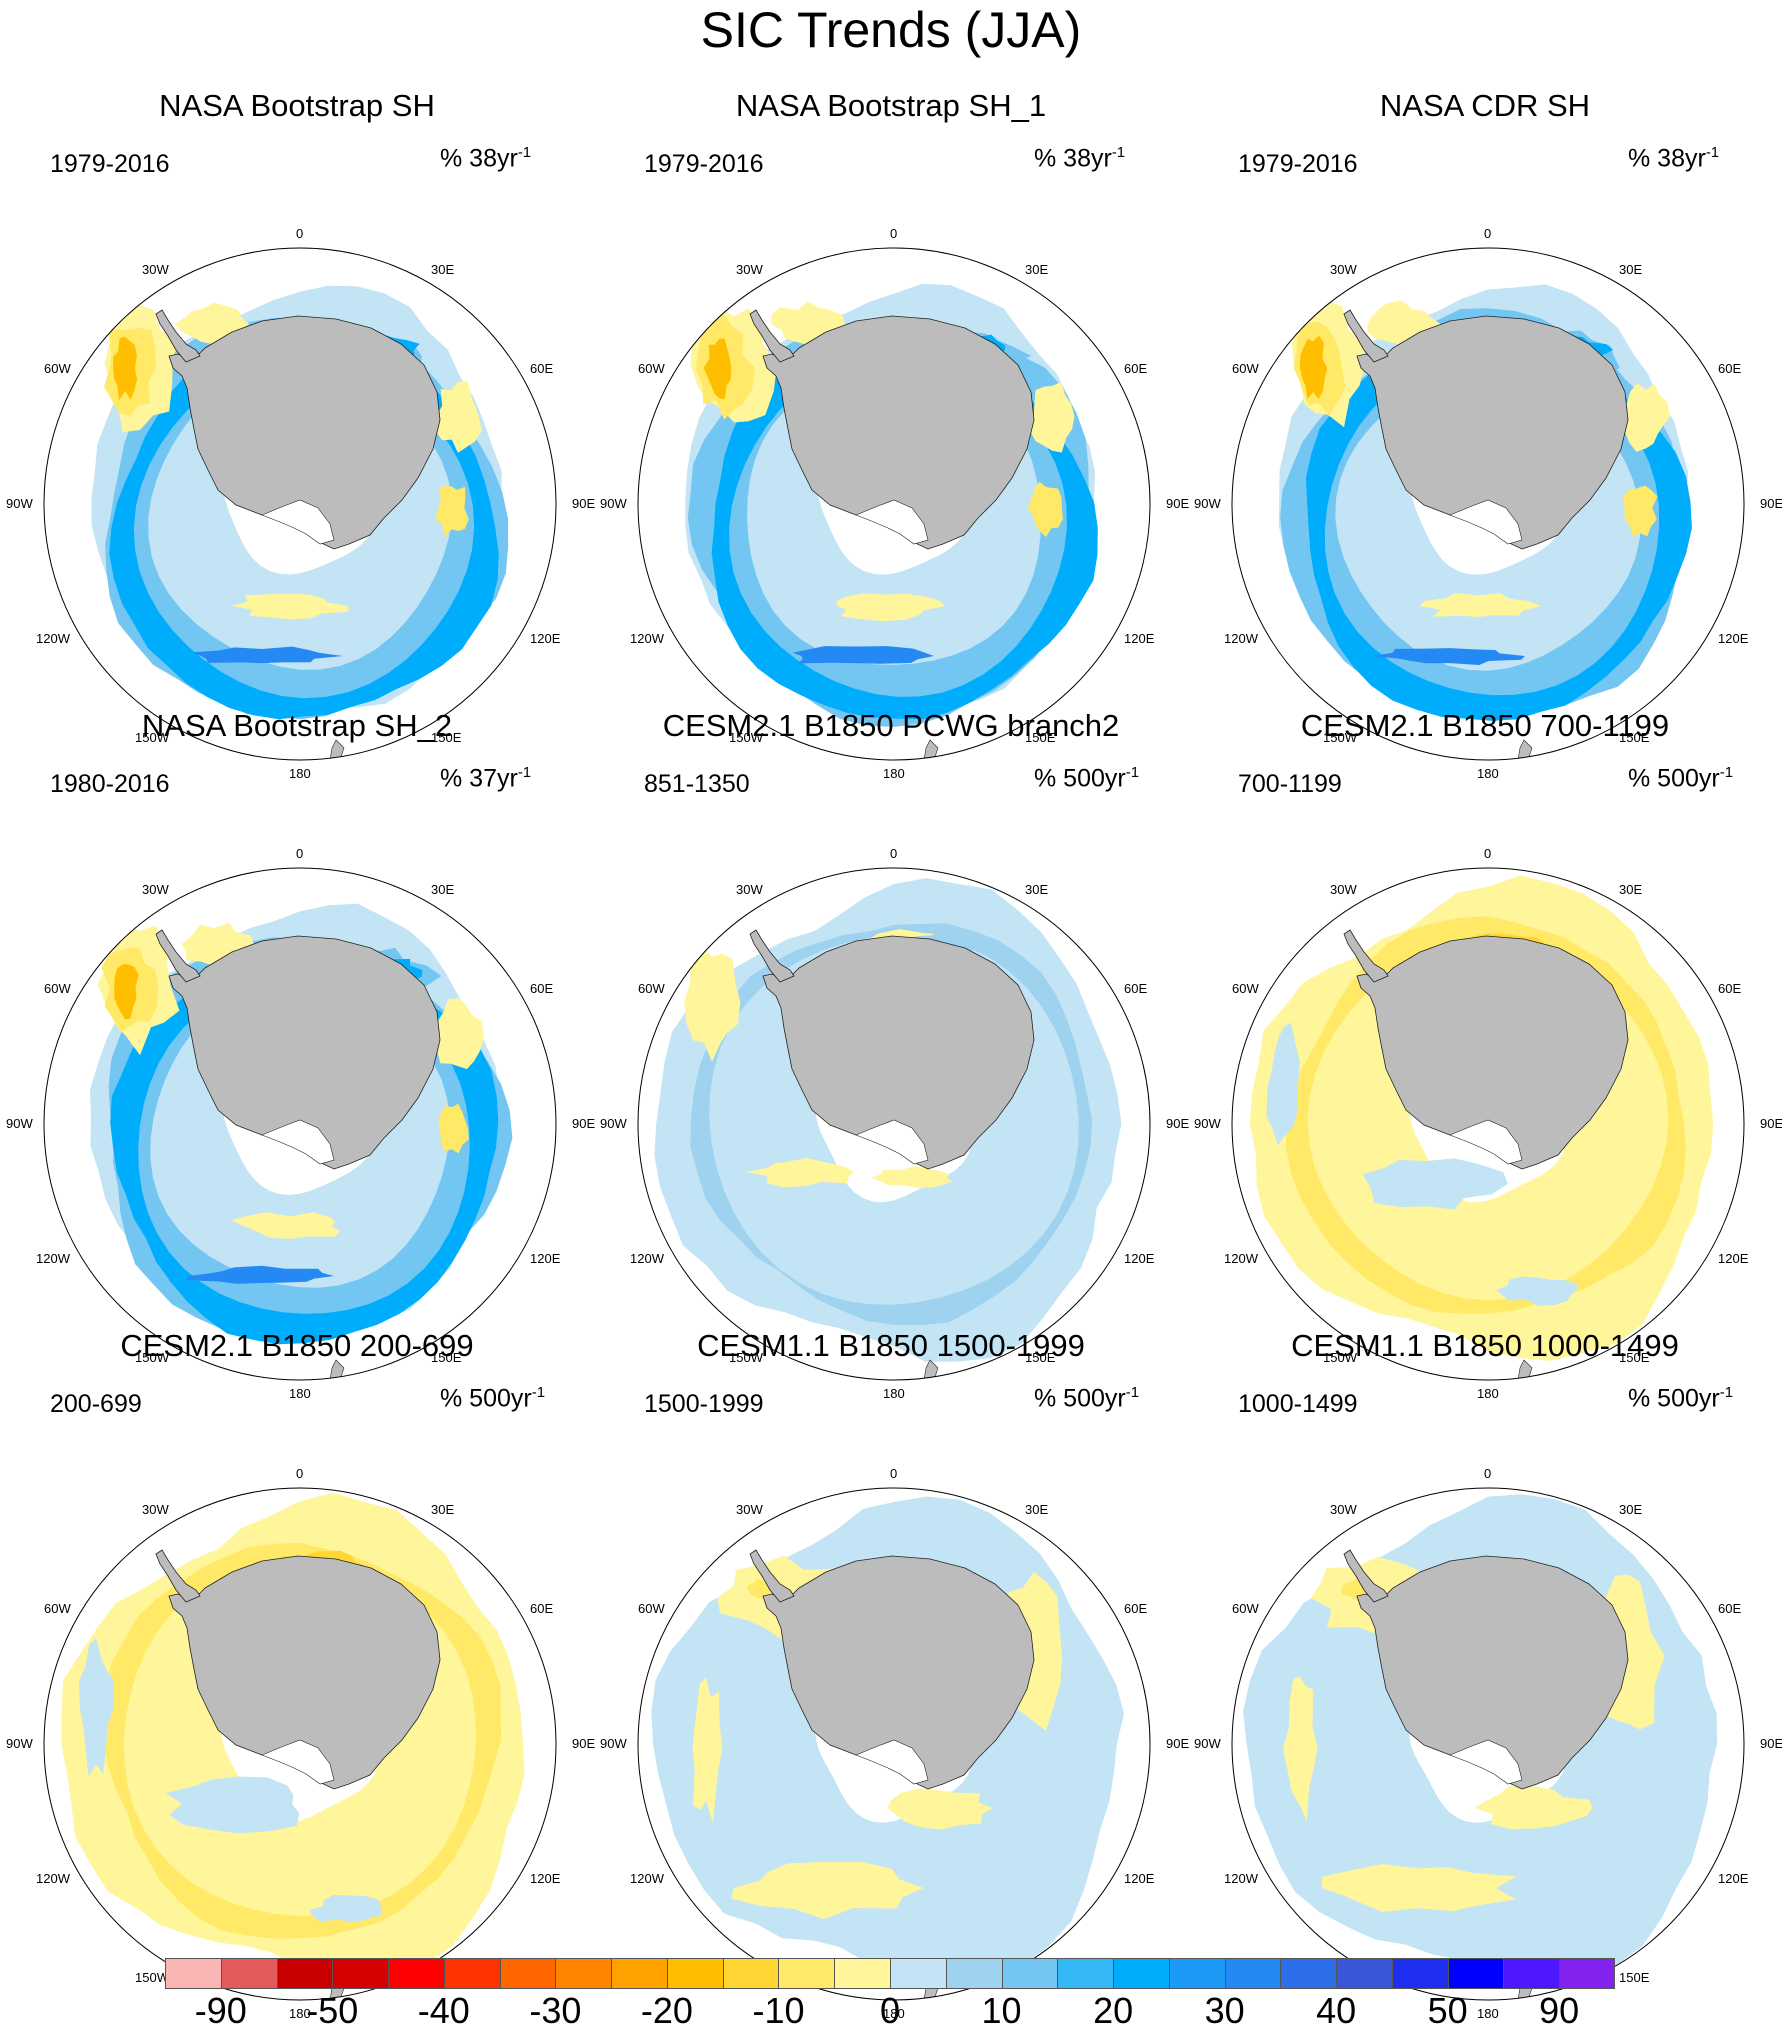 This screenshot has width=1782, height=2043. What do you see at coordinates (1001, 2010) in the screenshot?
I see `colorbar-label: 10` at bounding box center [1001, 2010].